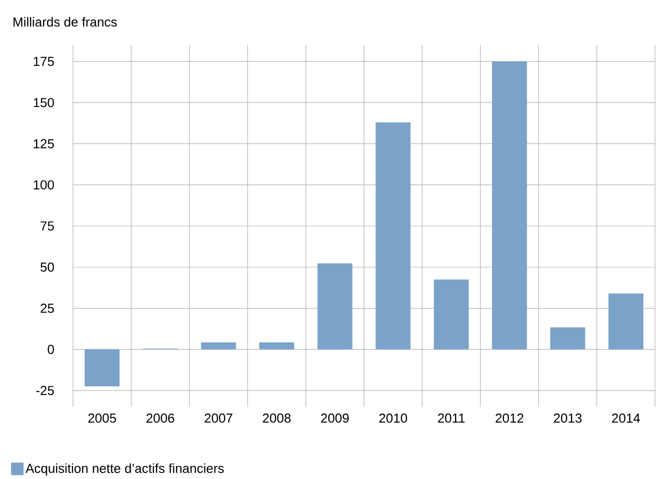  I want to click on x-tick-label: 2010, so click(393, 418).